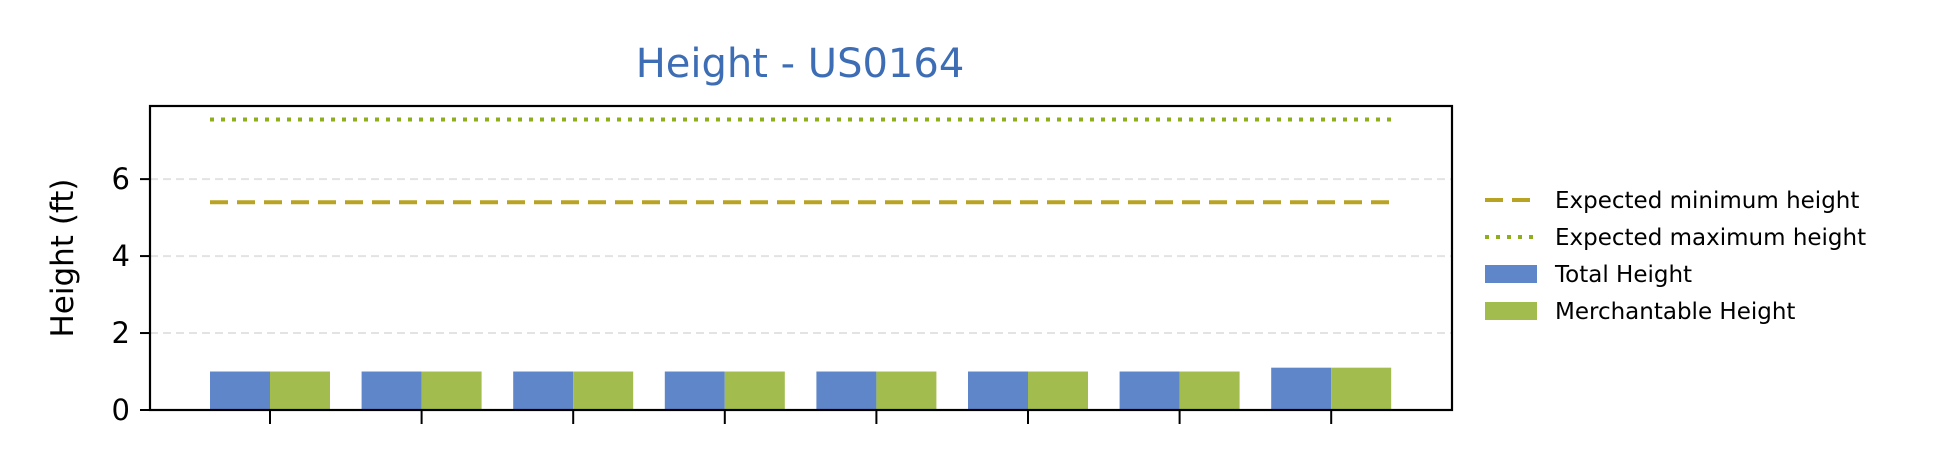 Image resolution: width=1947 pixels, height=472 pixels. Describe the element at coordinates (1675, 312) in the screenshot. I see `legend-label: Merchantable Height` at that location.